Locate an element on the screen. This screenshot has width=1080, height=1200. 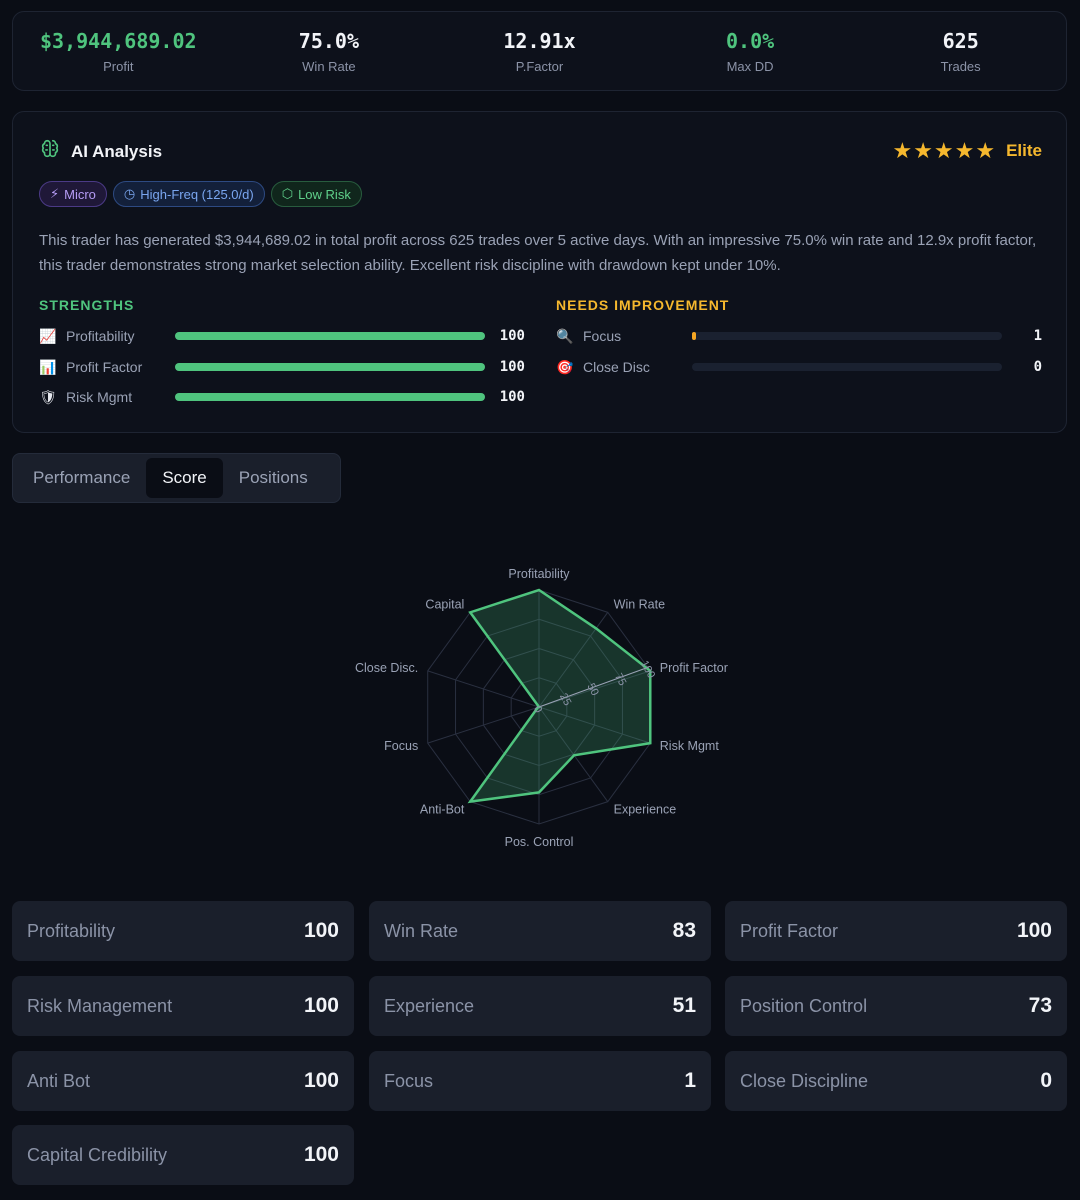
stat-profit-factor: 12.91x P.Factor is located at coordinates (539, 51).